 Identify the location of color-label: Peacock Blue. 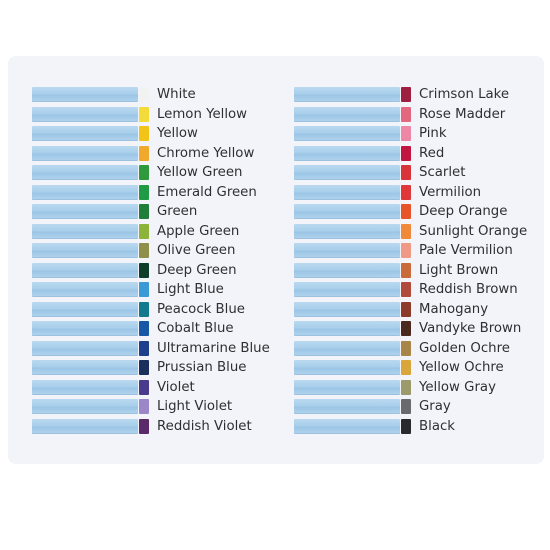
(201, 309).